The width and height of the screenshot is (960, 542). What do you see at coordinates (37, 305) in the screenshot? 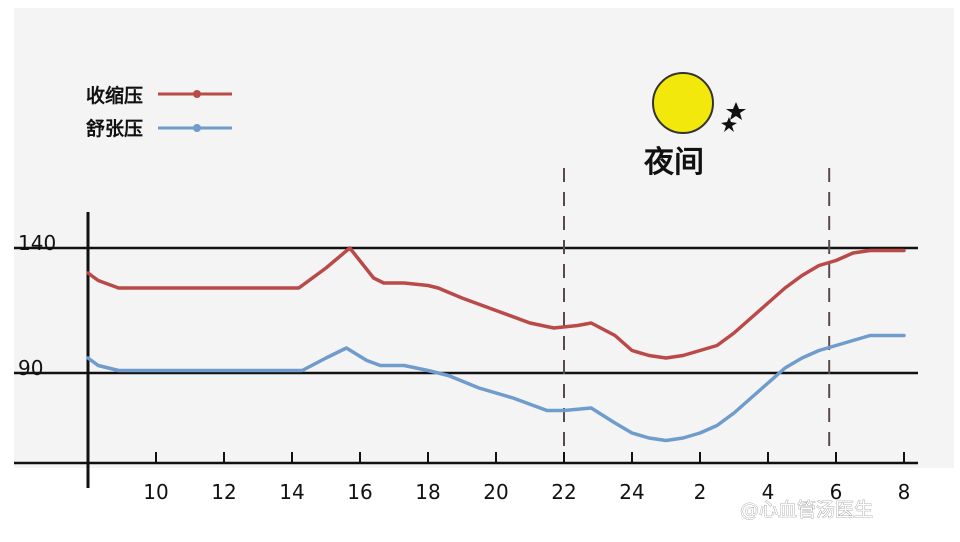
I see `y-axis-ticks: 90 140` at bounding box center [37, 305].